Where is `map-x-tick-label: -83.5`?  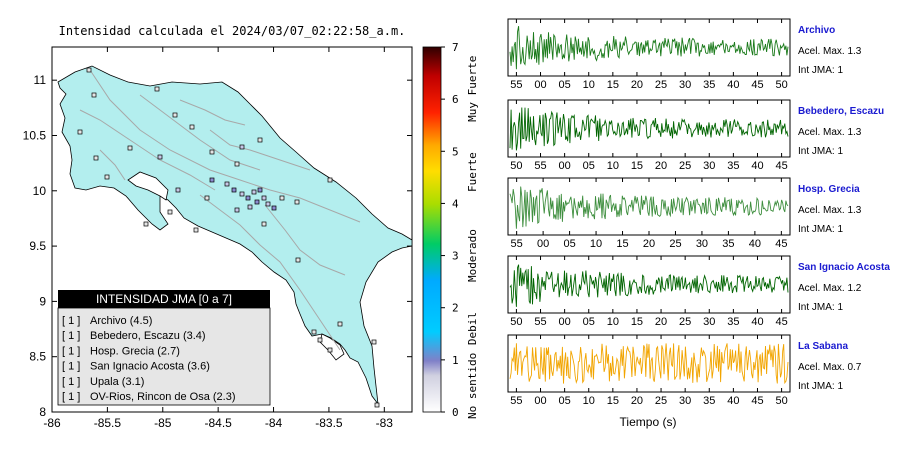
map-x-tick-label: -83.5 is located at coordinates (329, 423).